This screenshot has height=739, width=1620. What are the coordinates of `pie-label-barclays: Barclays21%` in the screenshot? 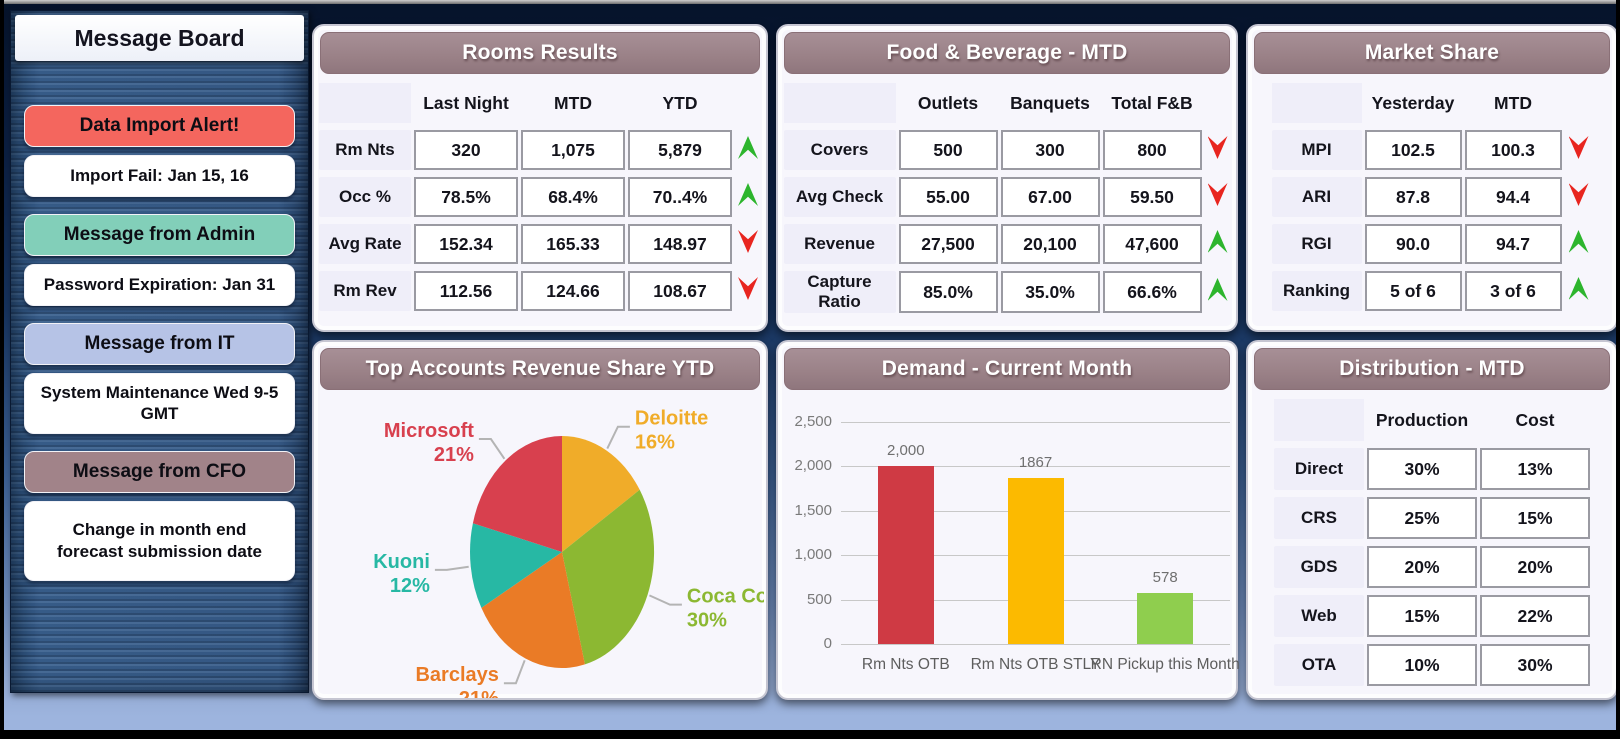 It's located at (457, 681).